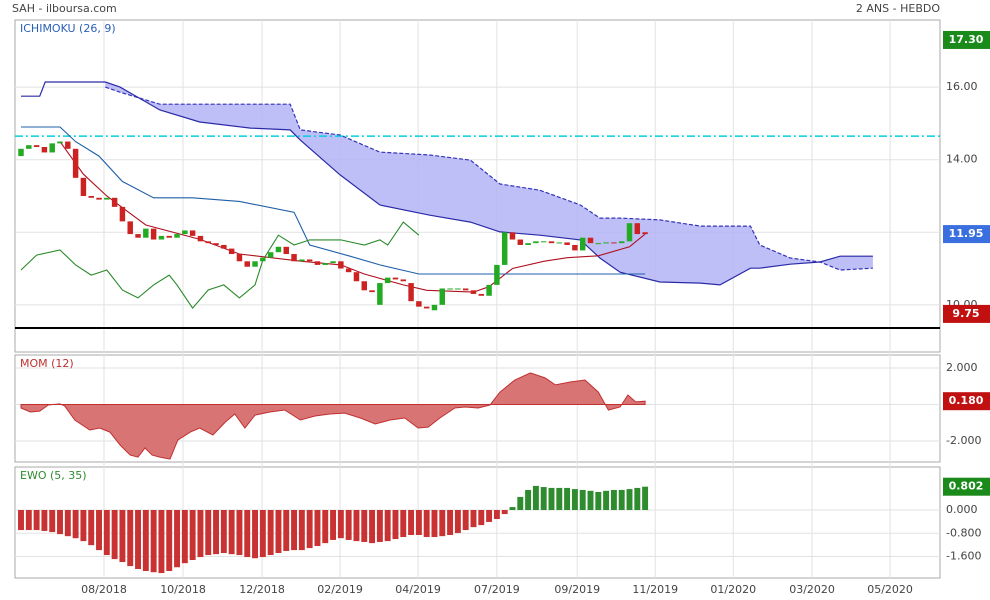 The height and width of the screenshot is (600, 990). What do you see at coordinates (655, 589) in the screenshot?
I see `x-tick-label: 11/2019` at bounding box center [655, 589].